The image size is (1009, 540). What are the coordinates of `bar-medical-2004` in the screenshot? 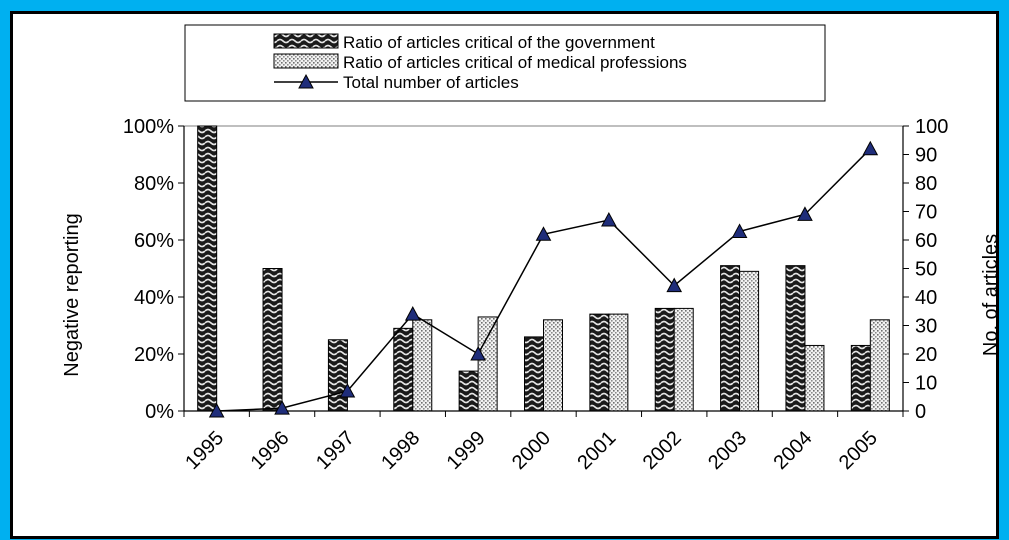 It's located at (814, 378).